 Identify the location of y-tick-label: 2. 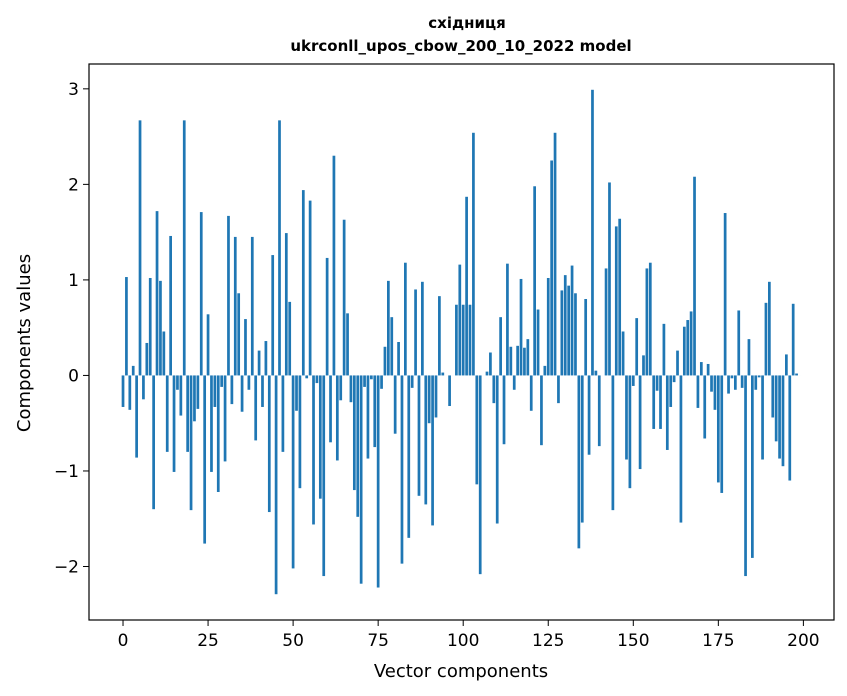
(73, 185).